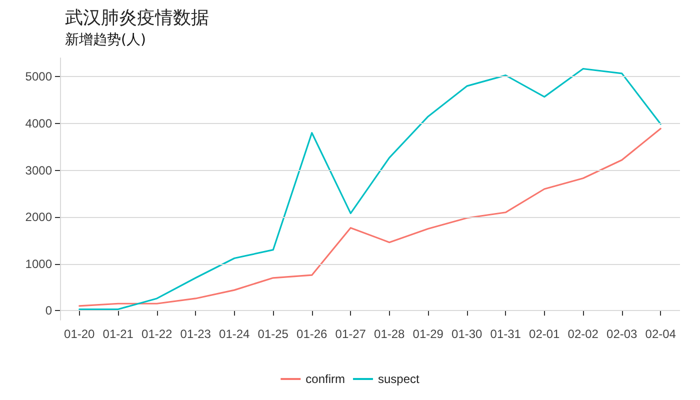 This screenshot has width=700, height=400. Describe the element at coordinates (544, 334) in the screenshot. I see `x-tick-label: 02-01` at that location.